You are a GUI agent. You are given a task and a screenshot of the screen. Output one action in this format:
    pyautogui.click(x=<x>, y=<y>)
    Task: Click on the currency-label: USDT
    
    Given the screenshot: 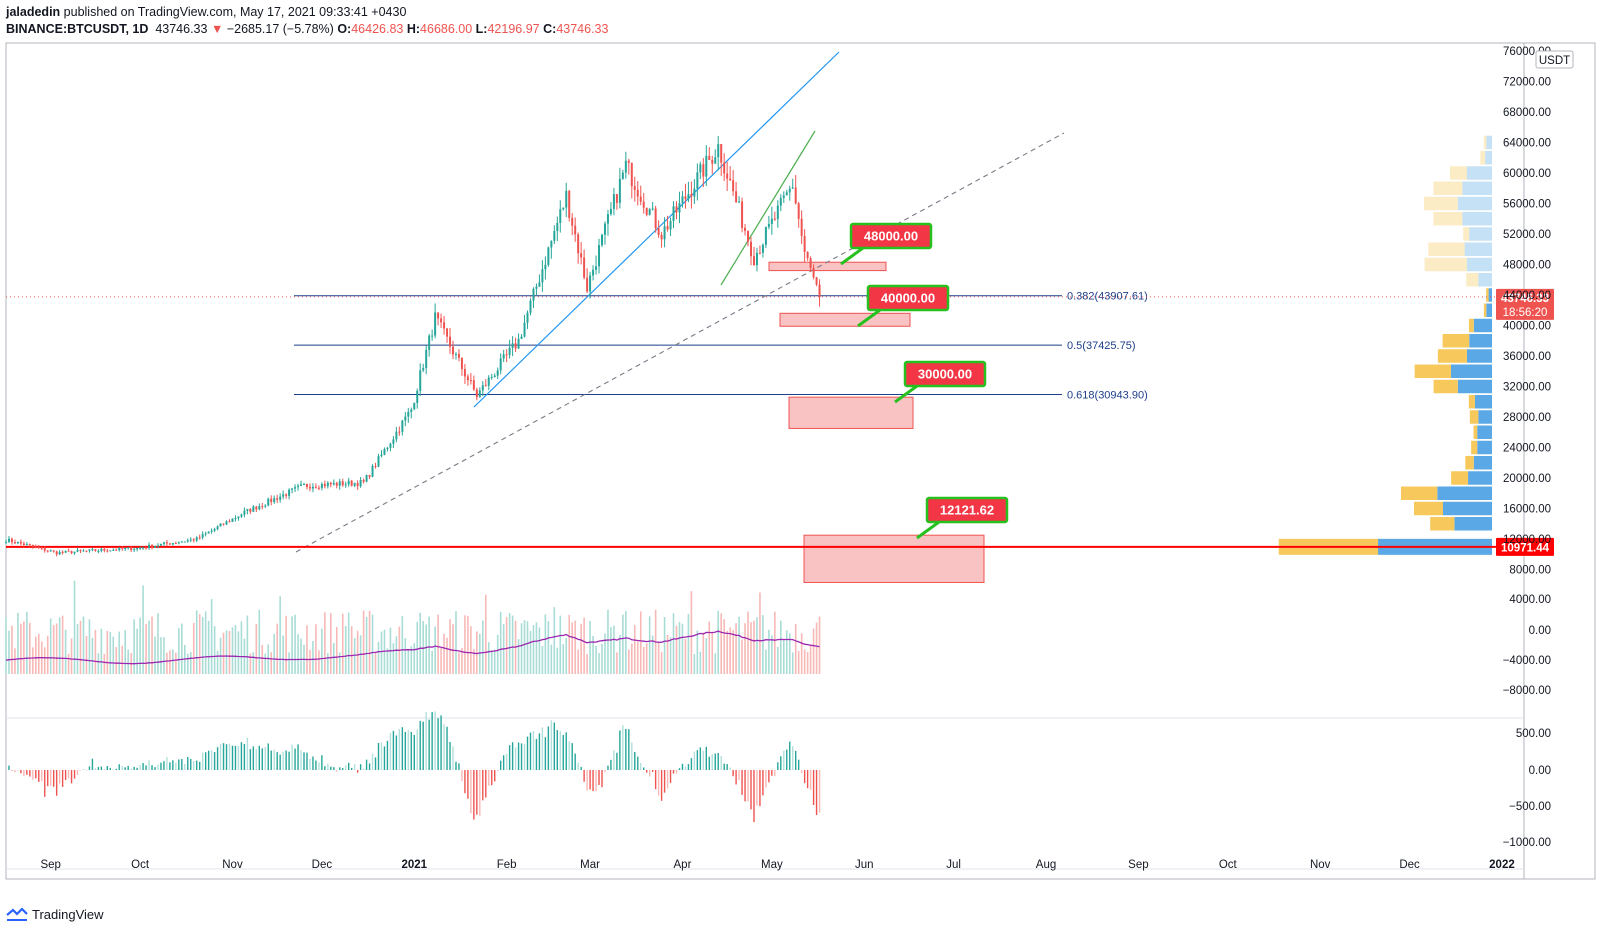 What is the action you would take?
    pyautogui.click(x=1554, y=61)
    